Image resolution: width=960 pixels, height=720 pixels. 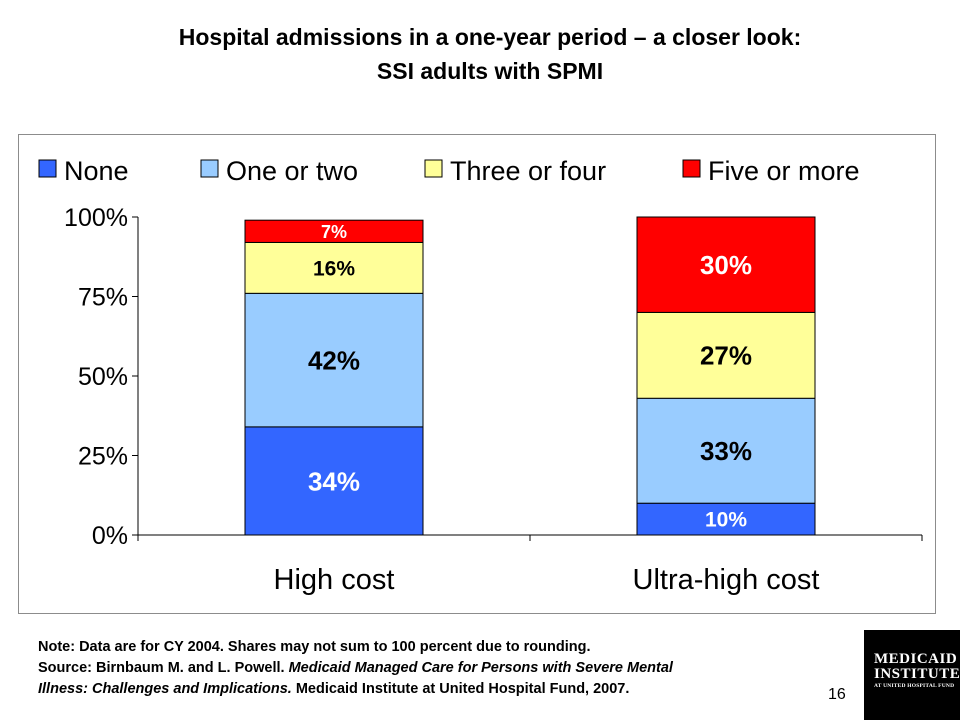 What do you see at coordinates (784, 171) in the screenshot?
I see `legend-label-3: Five or more` at bounding box center [784, 171].